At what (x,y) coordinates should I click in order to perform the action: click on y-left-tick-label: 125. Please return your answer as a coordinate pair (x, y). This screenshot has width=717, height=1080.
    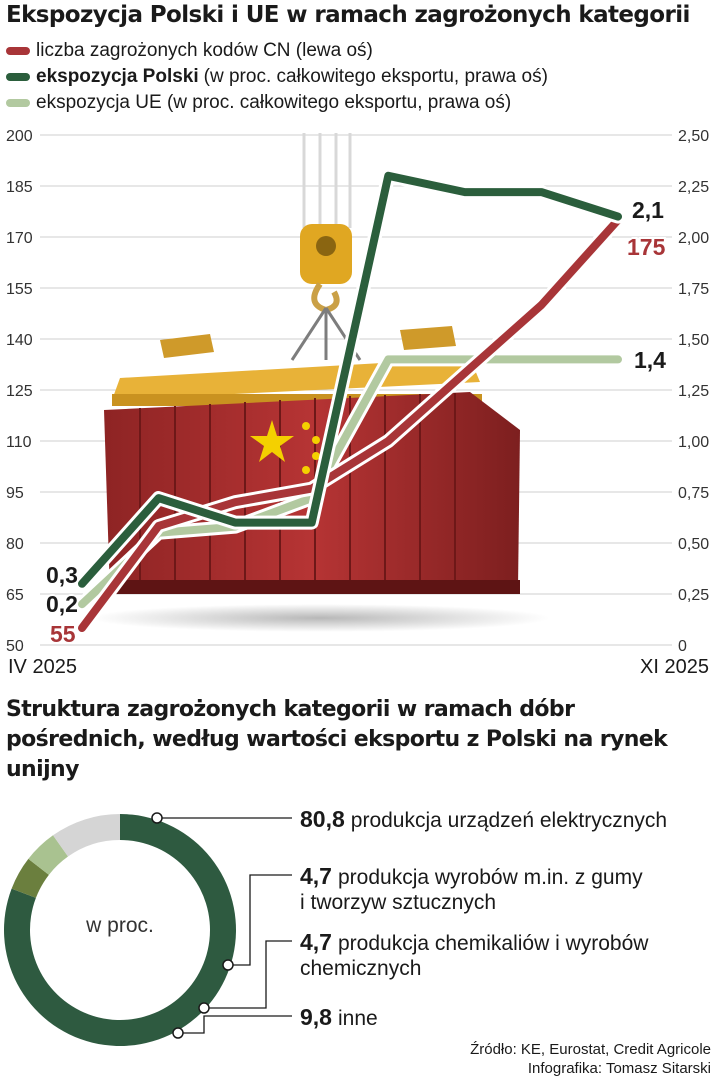
    Looking at the image, I should click on (19, 391).